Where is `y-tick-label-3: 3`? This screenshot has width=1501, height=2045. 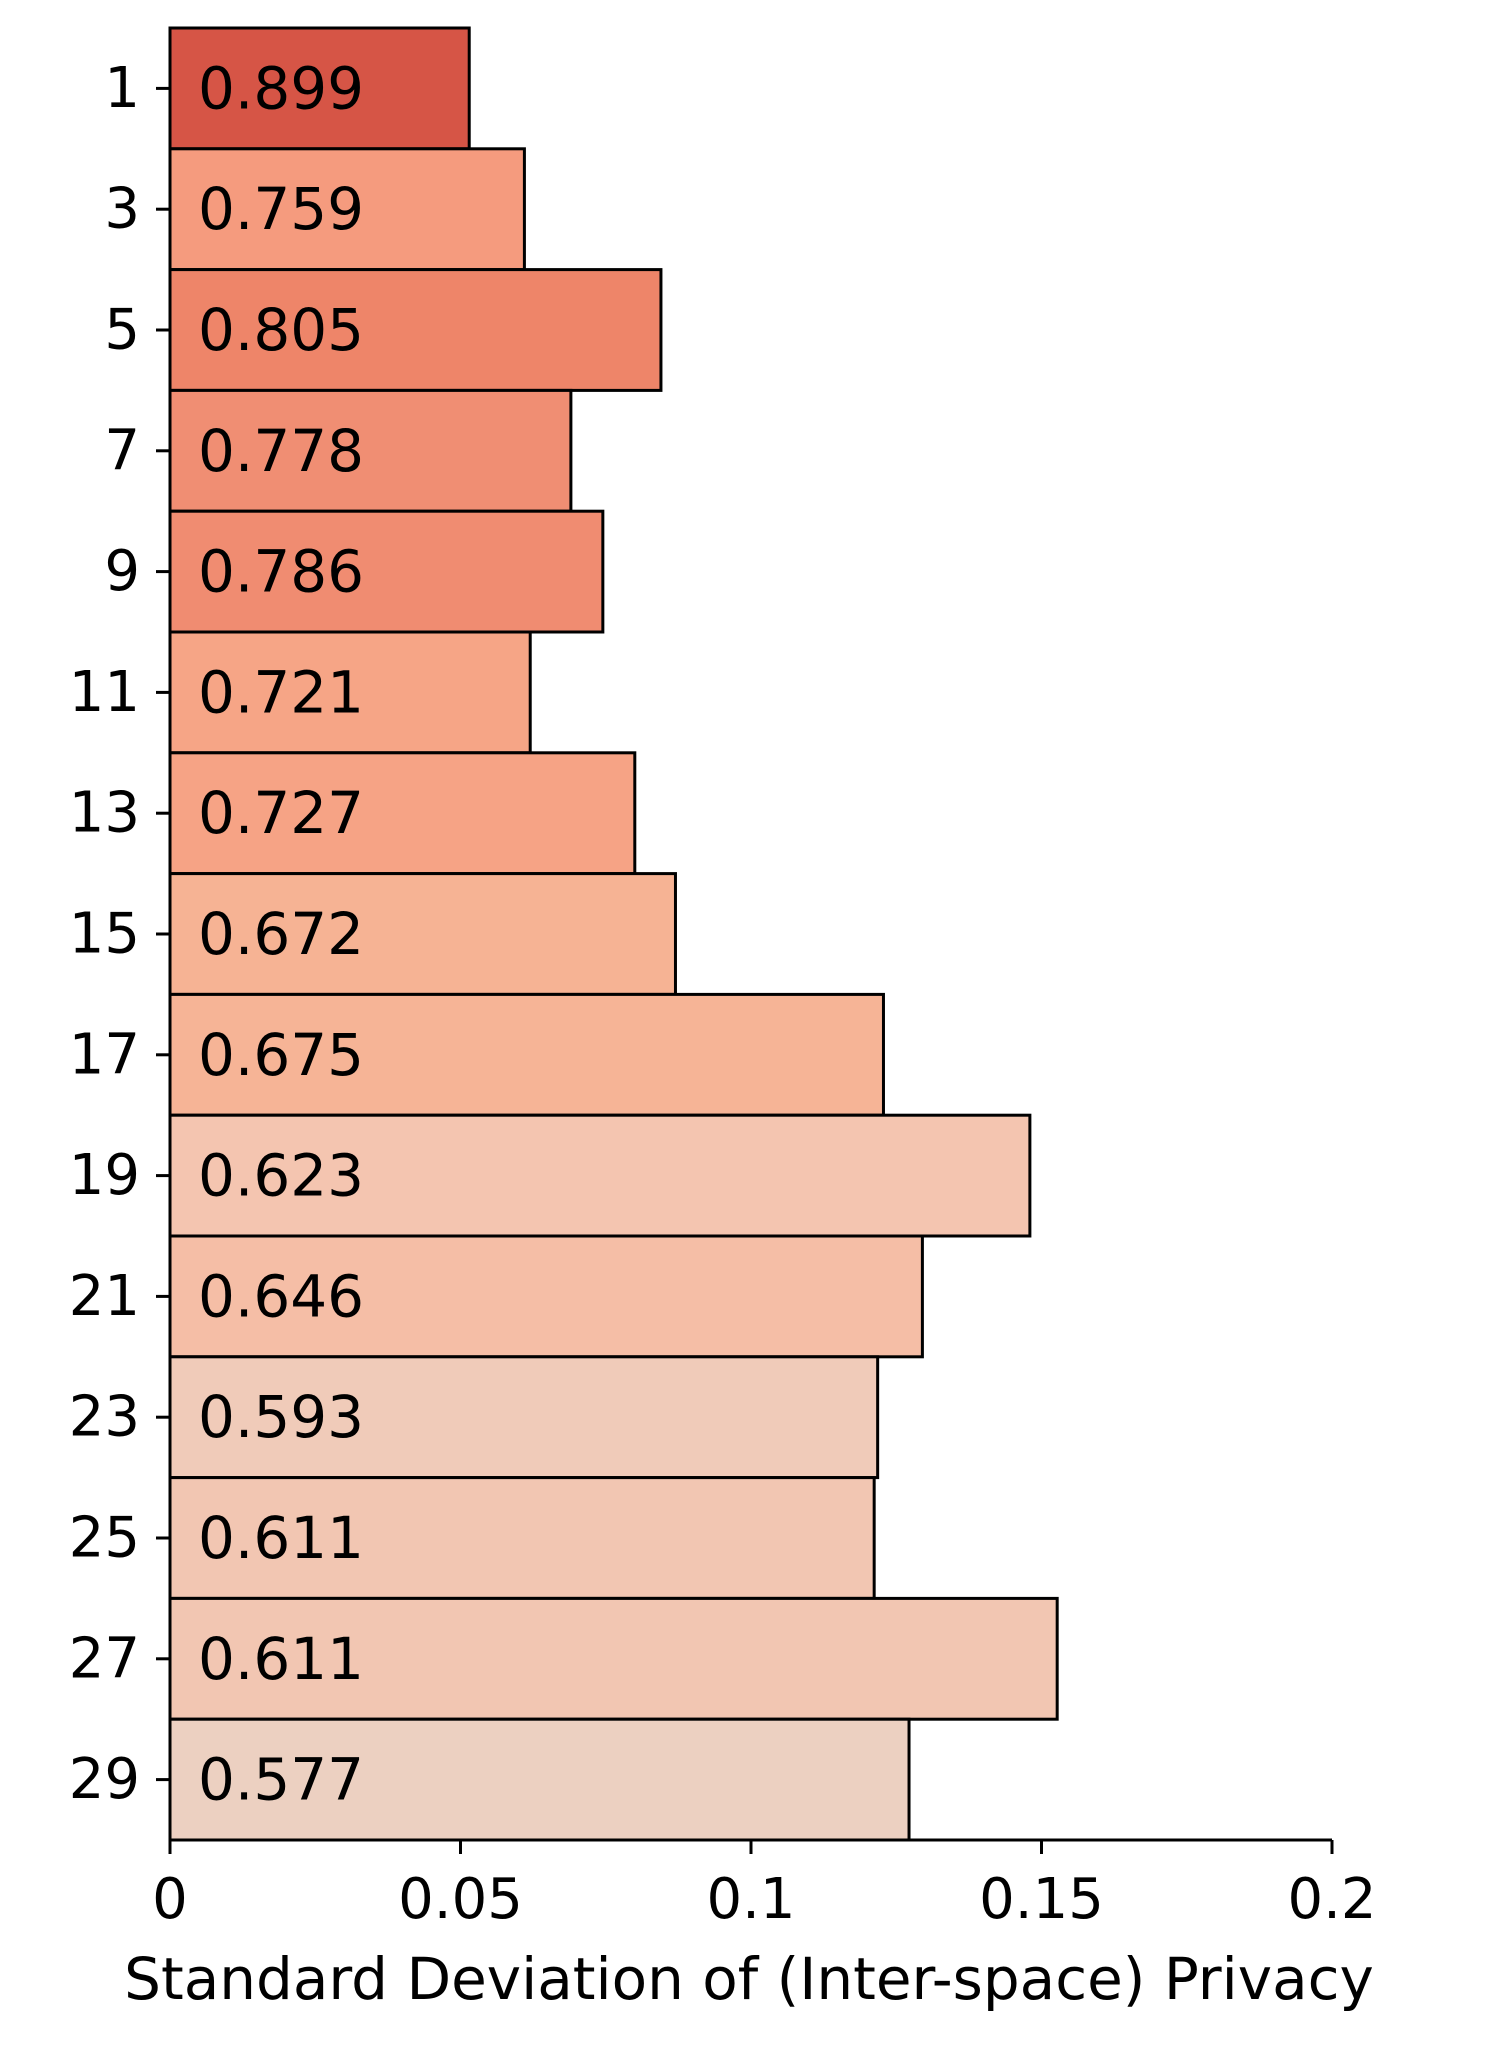
y-tick-label-3: 3 is located at coordinates (122, 209).